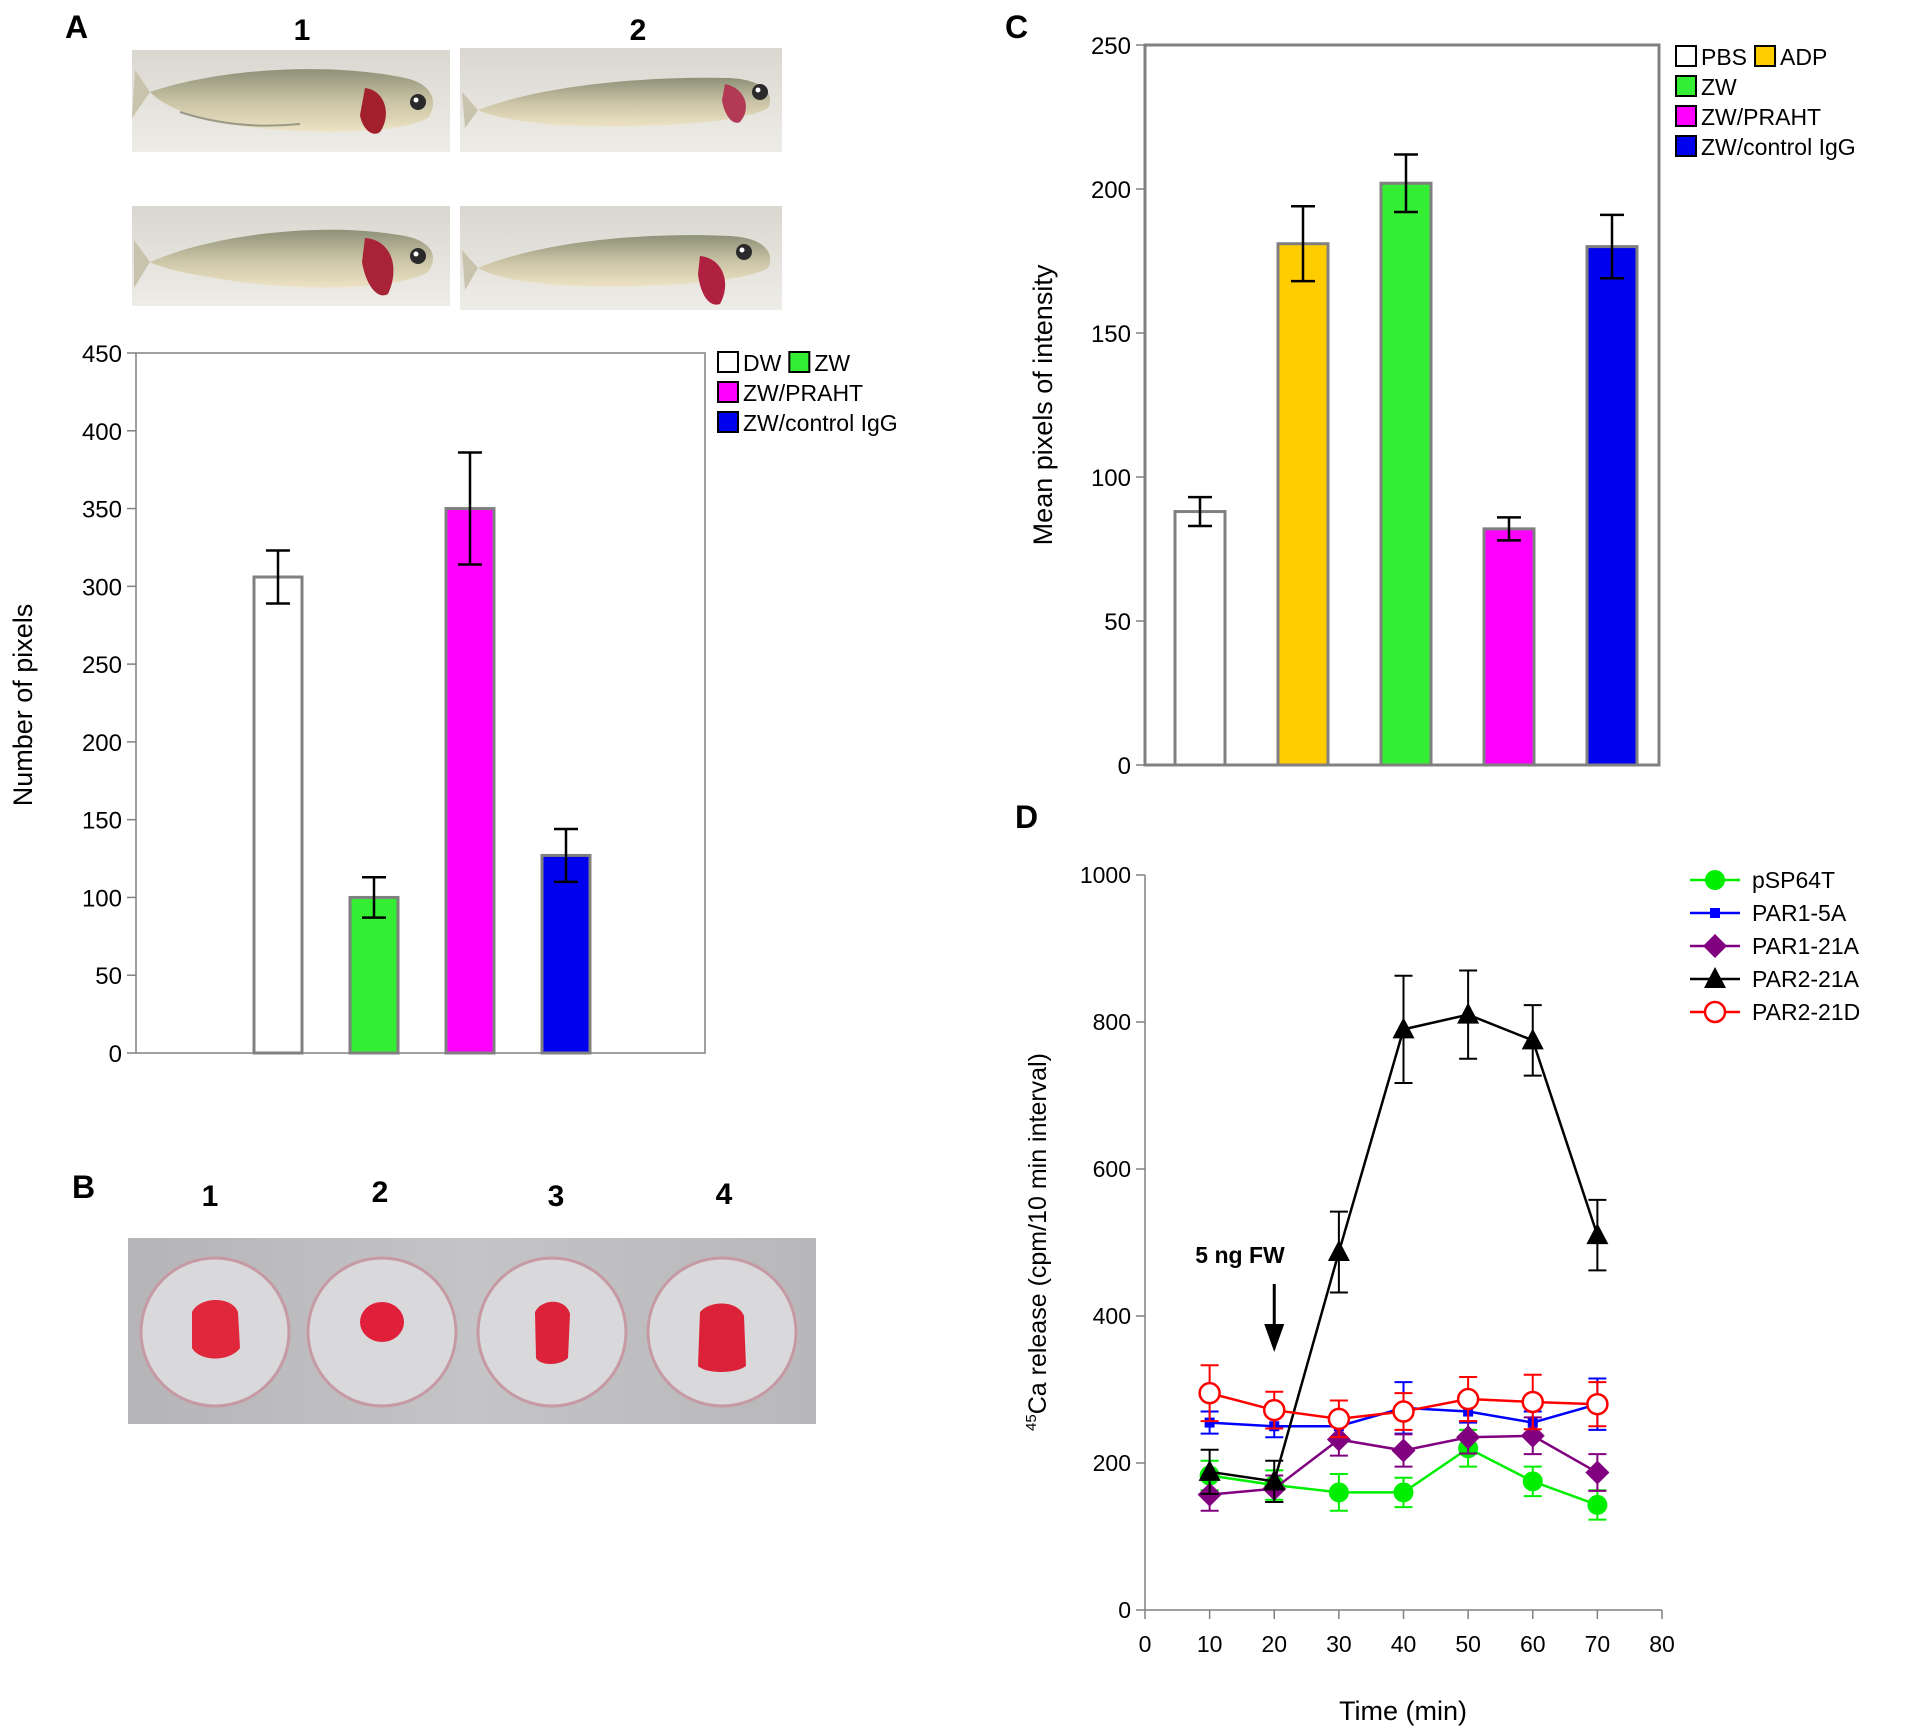  I want to click on well-label-2: 2, so click(380, 1192).